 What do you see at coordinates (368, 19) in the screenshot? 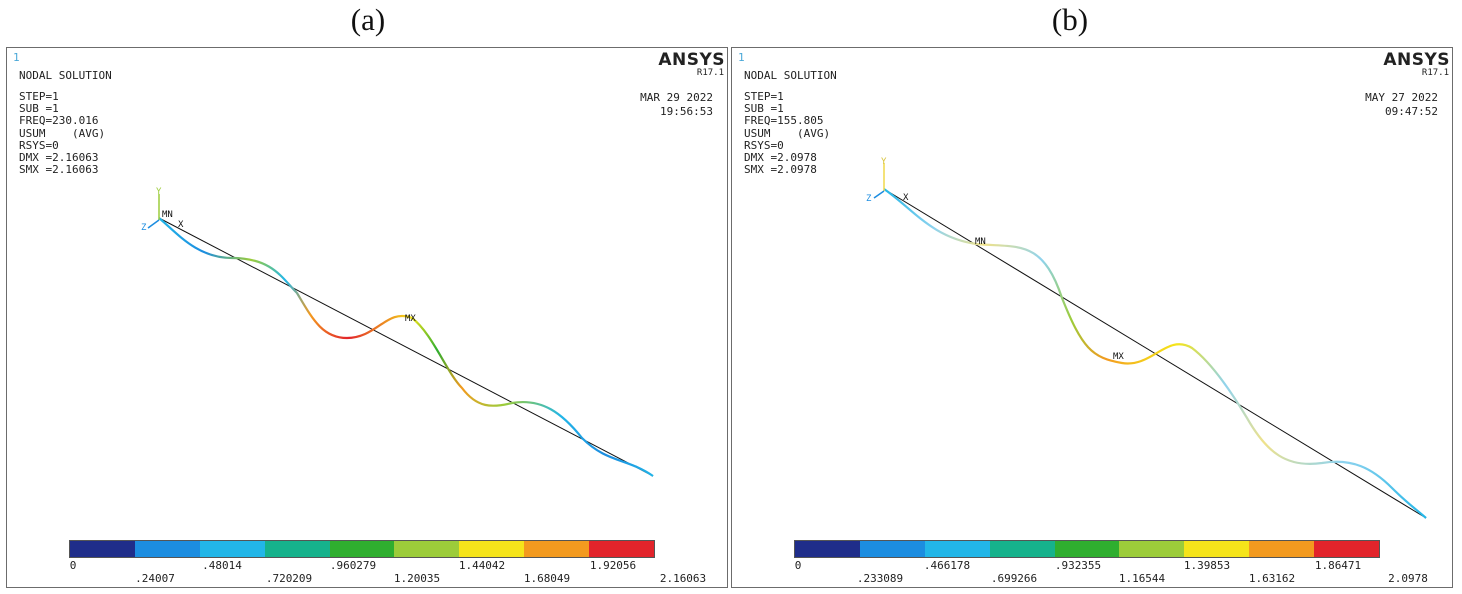
I see `caption-a: (a)` at bounding box center [368, 19].